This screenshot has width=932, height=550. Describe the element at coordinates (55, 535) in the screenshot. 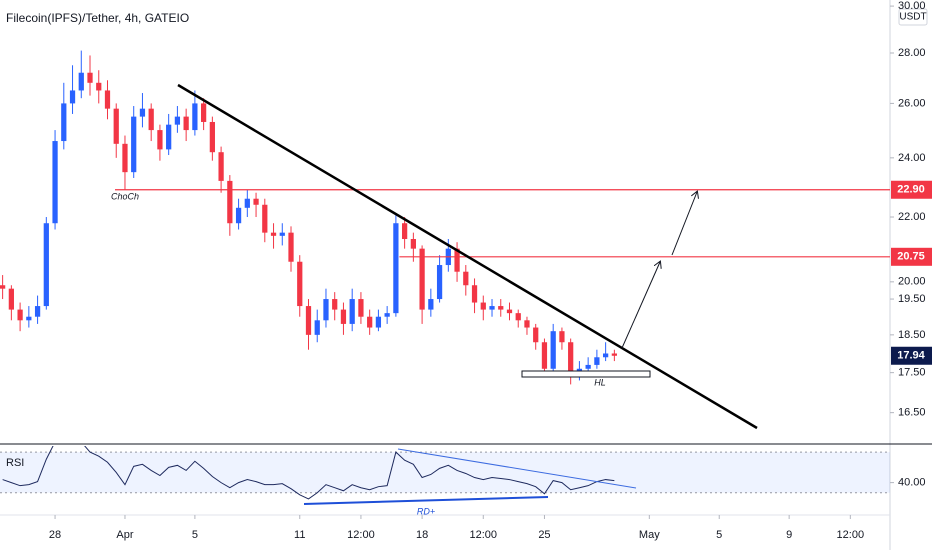

I see `x-tick-label: 28` at that location.